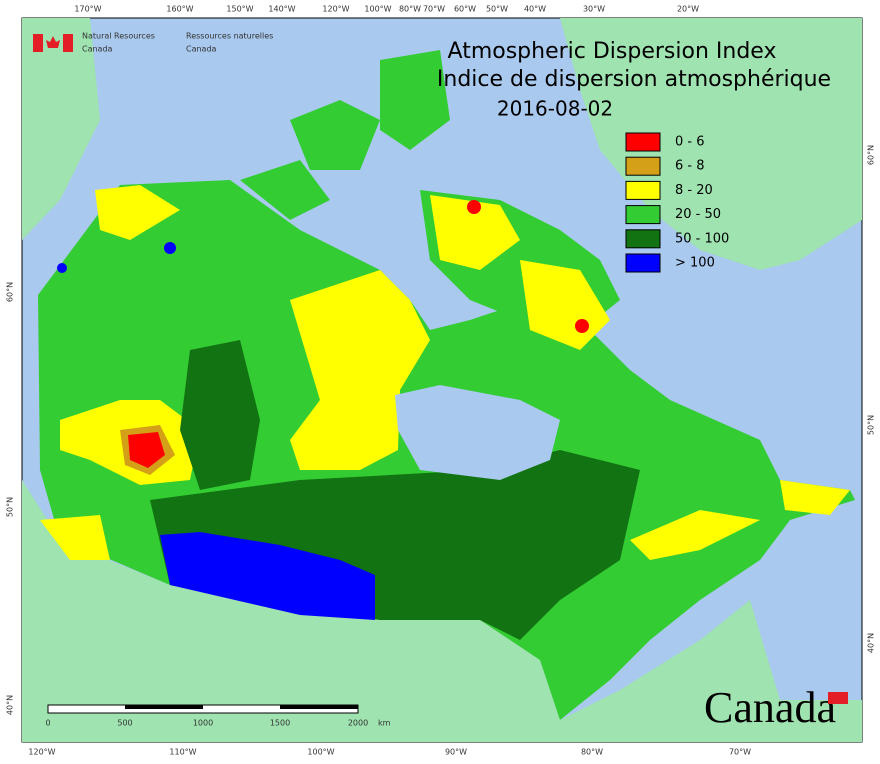 Image resolution: width=880 pixels, height=764 pixels. I want to click on title-fr: Indice de dispersion atmosphérique, so click(634, 79).